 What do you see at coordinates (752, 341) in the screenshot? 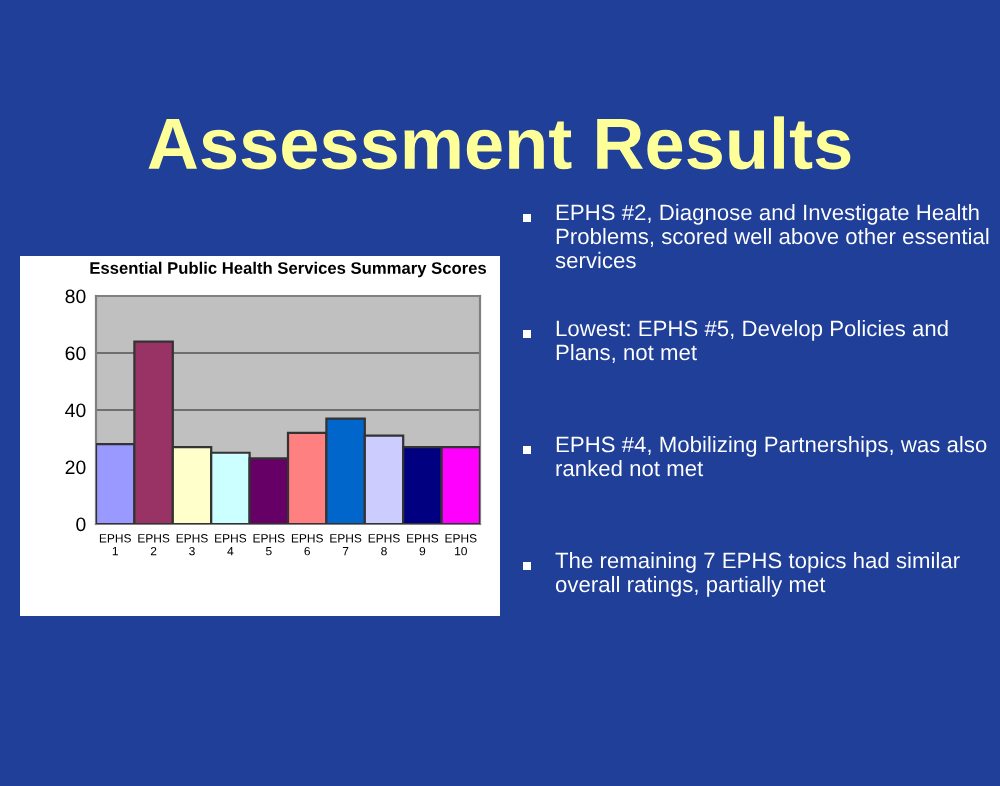
I see `text: Lowest: EPHS #5, Develop Policies and Plans, not met` at bounding box center [752, 341].